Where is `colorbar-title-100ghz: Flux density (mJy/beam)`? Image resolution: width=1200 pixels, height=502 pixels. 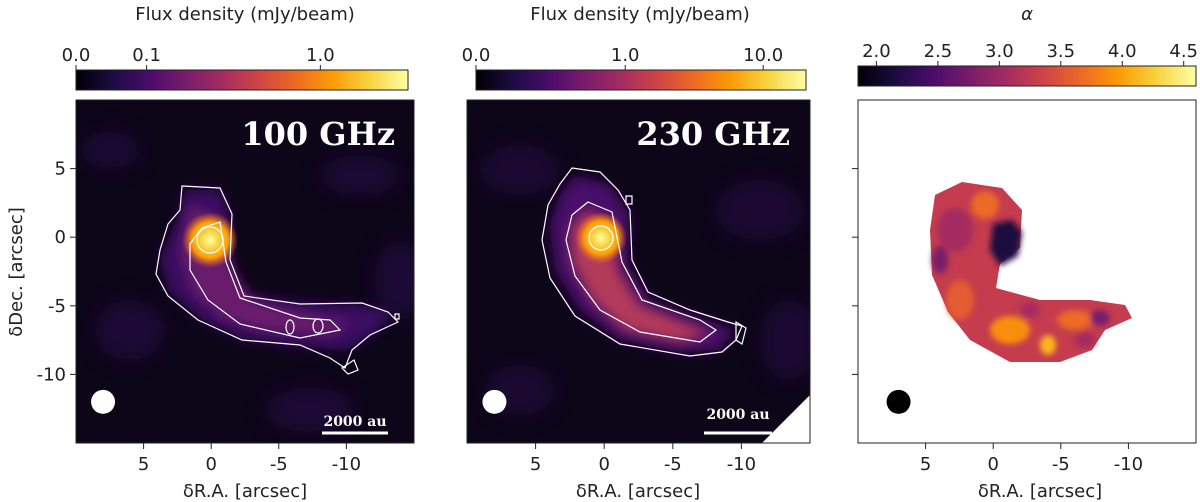
colorbar-title-100ghz: Flux density (mJy/beam) is located at coordinates (245, 14).